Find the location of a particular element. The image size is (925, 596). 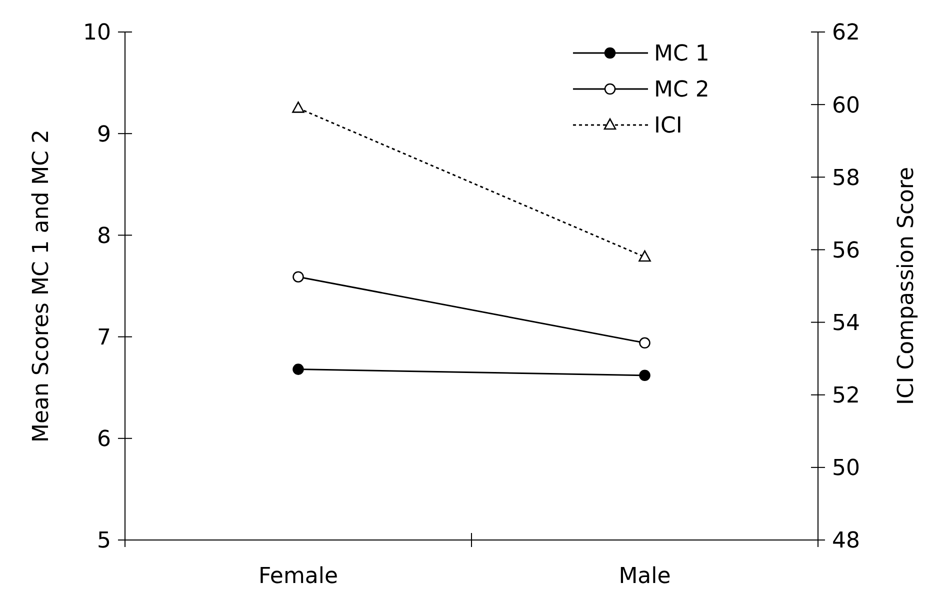

y2-tick-label: 54 is located at coordinates (846, 323).